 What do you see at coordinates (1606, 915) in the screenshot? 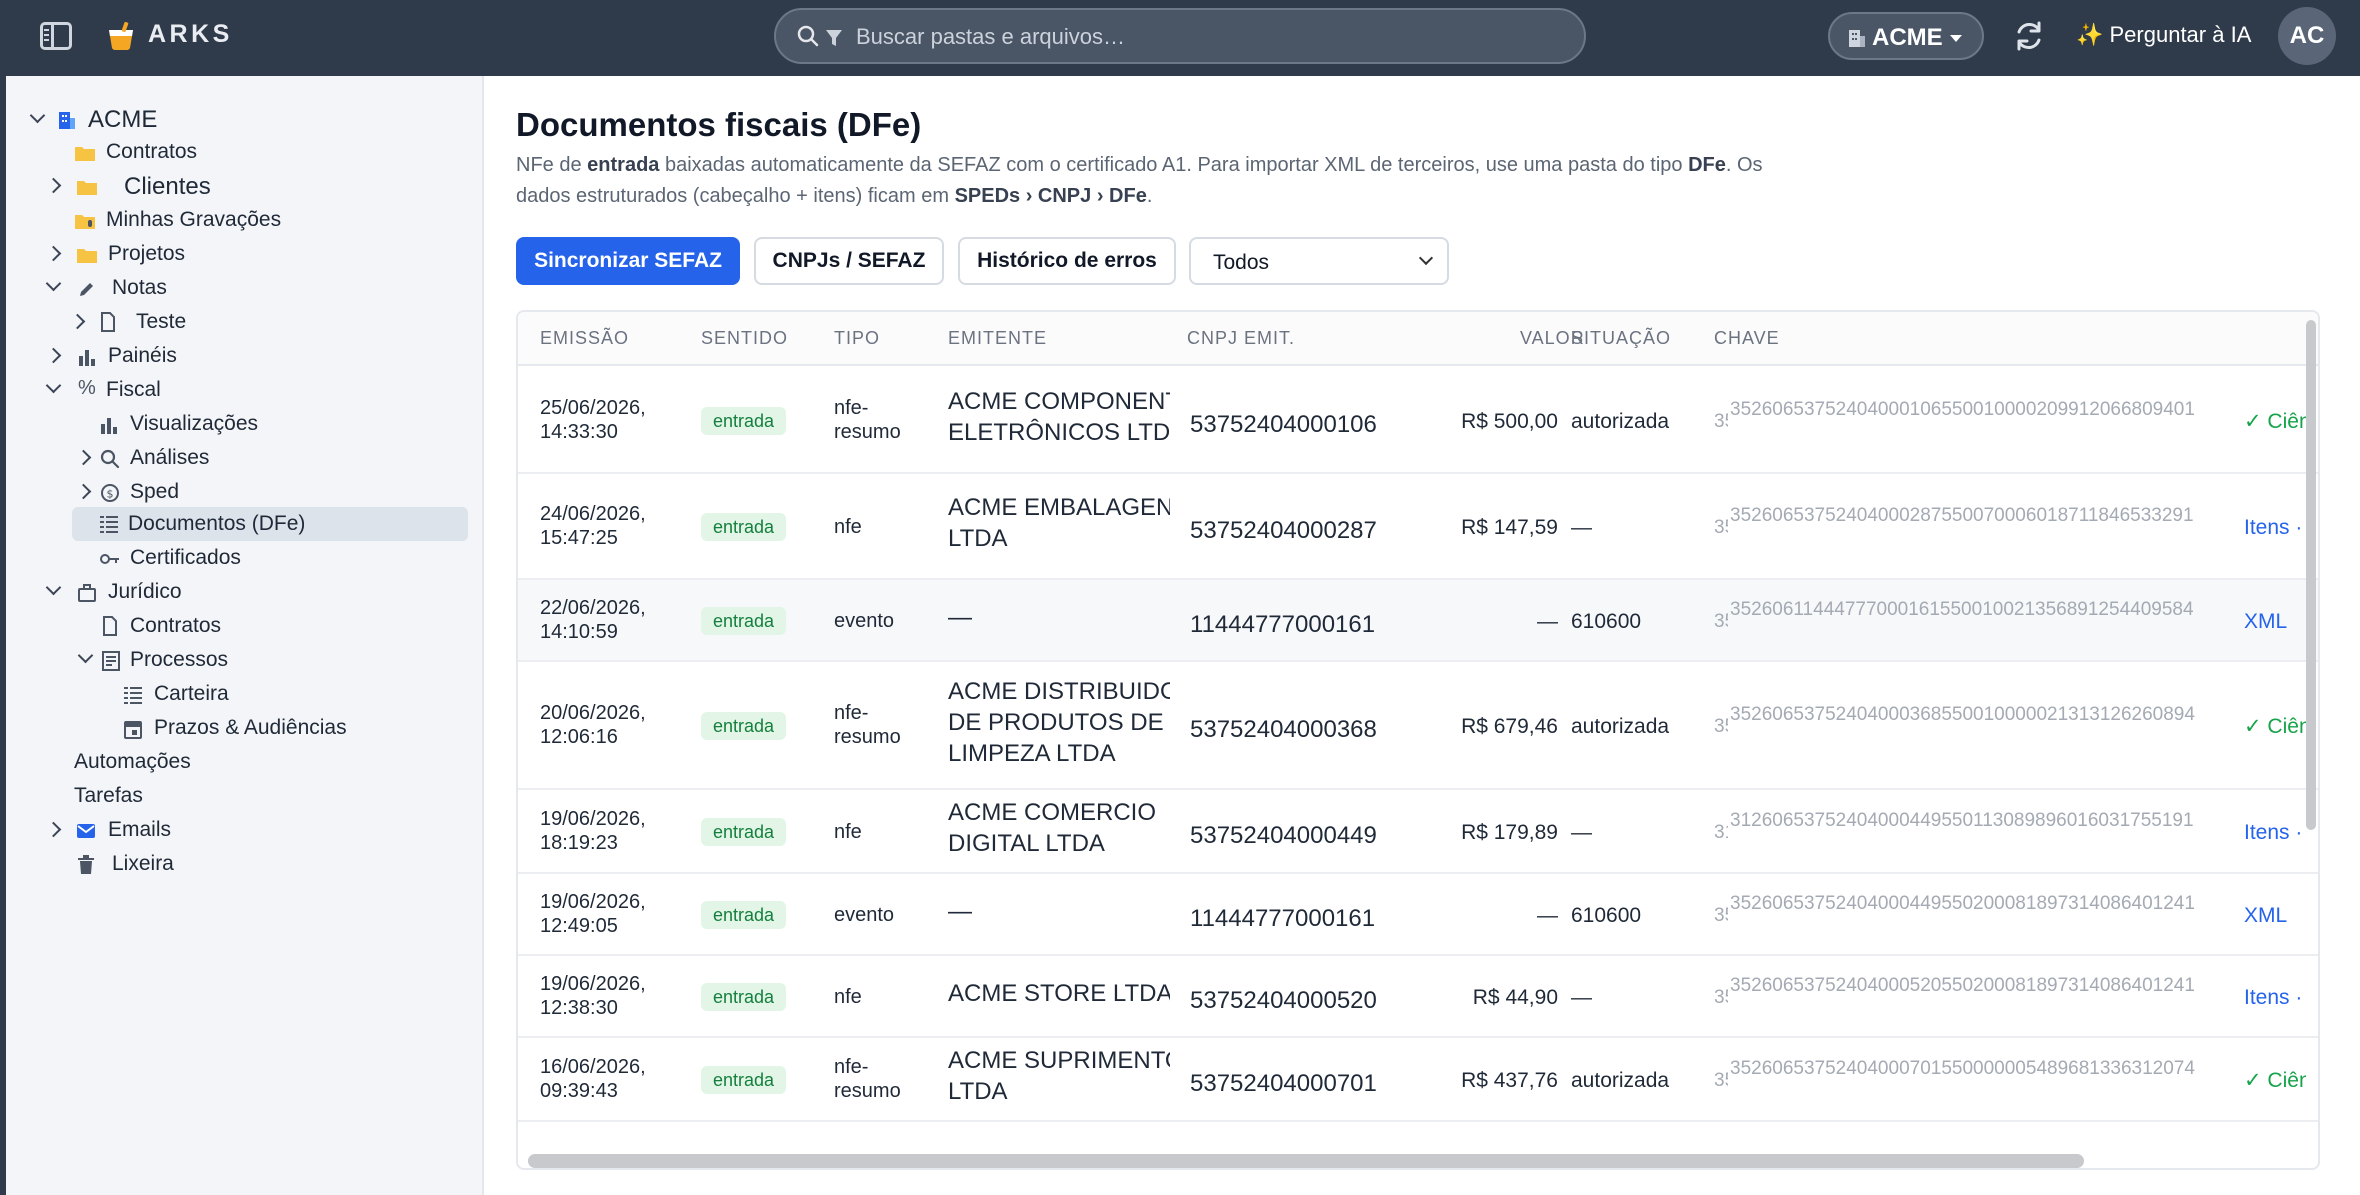
I see `cell-situacao: 610600` at bounding box center [1606, 915].